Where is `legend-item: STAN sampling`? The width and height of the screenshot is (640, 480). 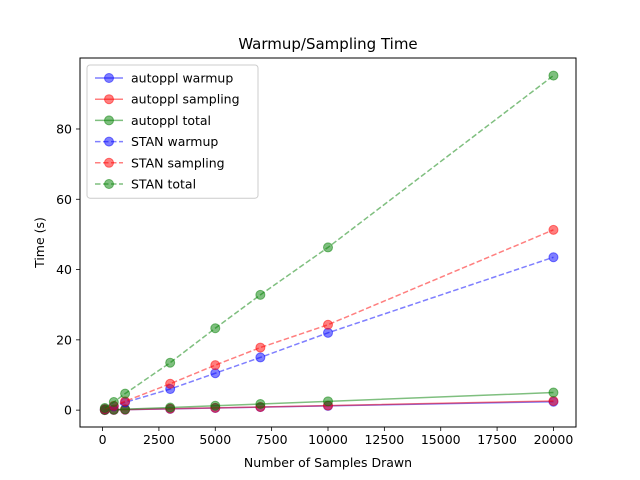
legend-item: STAN sampling is located at coordinates (160, 162).